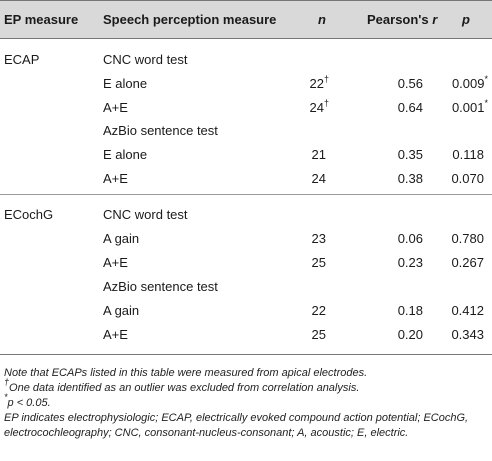 Image resolution: width=492 pixels, height=461 pixels. Describe the element at coordinates (22, 59) in the screenshot. I see `ep-measure-cell: ECAP` at that location.